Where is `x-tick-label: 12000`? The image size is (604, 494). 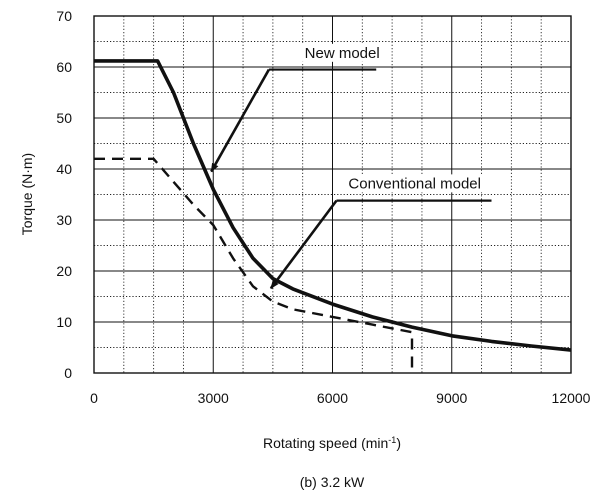
x-tick-label: 12000 is located at coordinates (571, 398).